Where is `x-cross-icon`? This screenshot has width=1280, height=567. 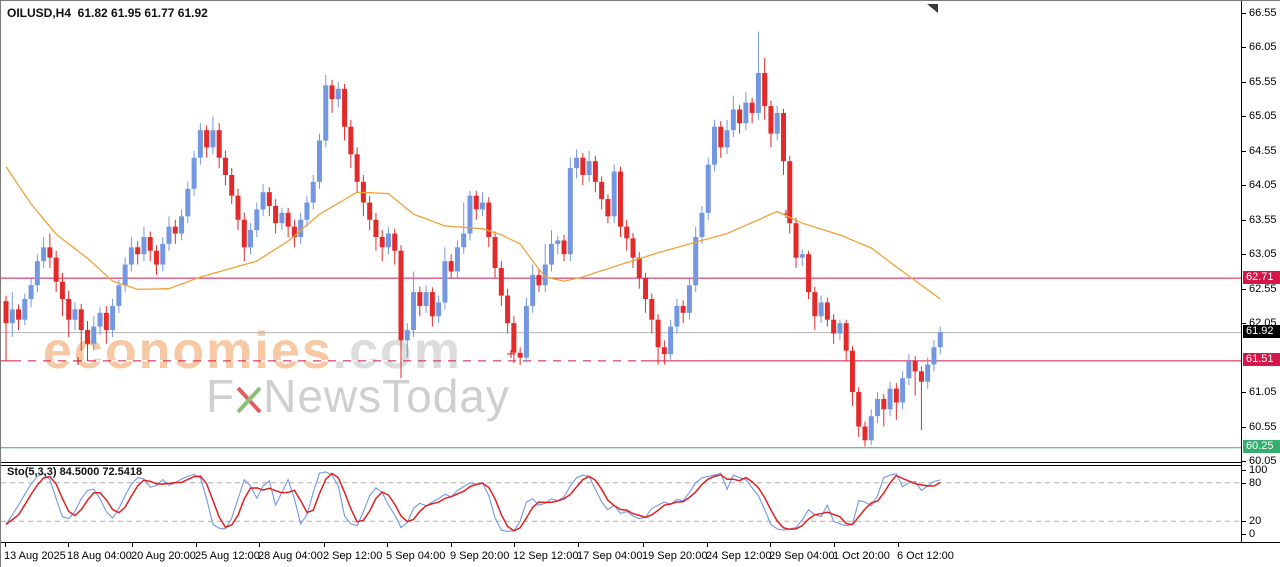
x-cross-icon is located at coordinates (249, 400).